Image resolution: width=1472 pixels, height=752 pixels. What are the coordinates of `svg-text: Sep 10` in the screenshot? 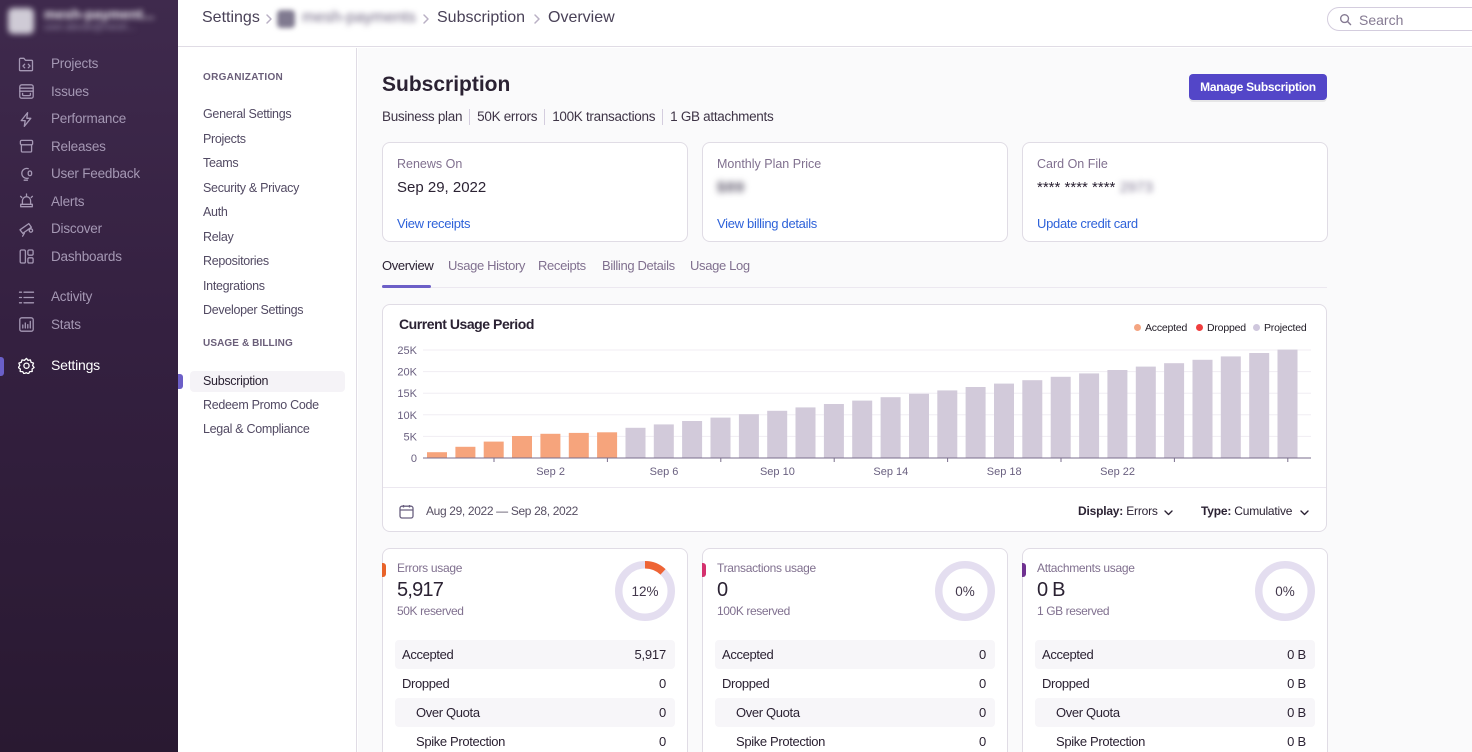 It's located at (777, 472).